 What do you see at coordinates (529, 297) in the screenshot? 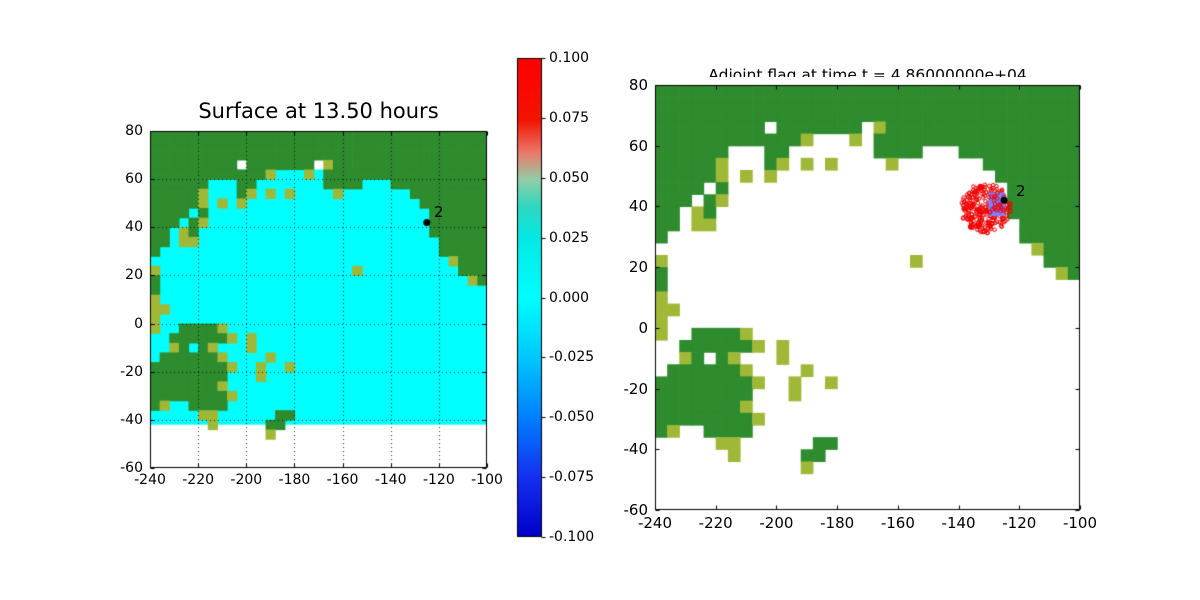
I see `colorbar-canvas` at bounding box center [529, 297].